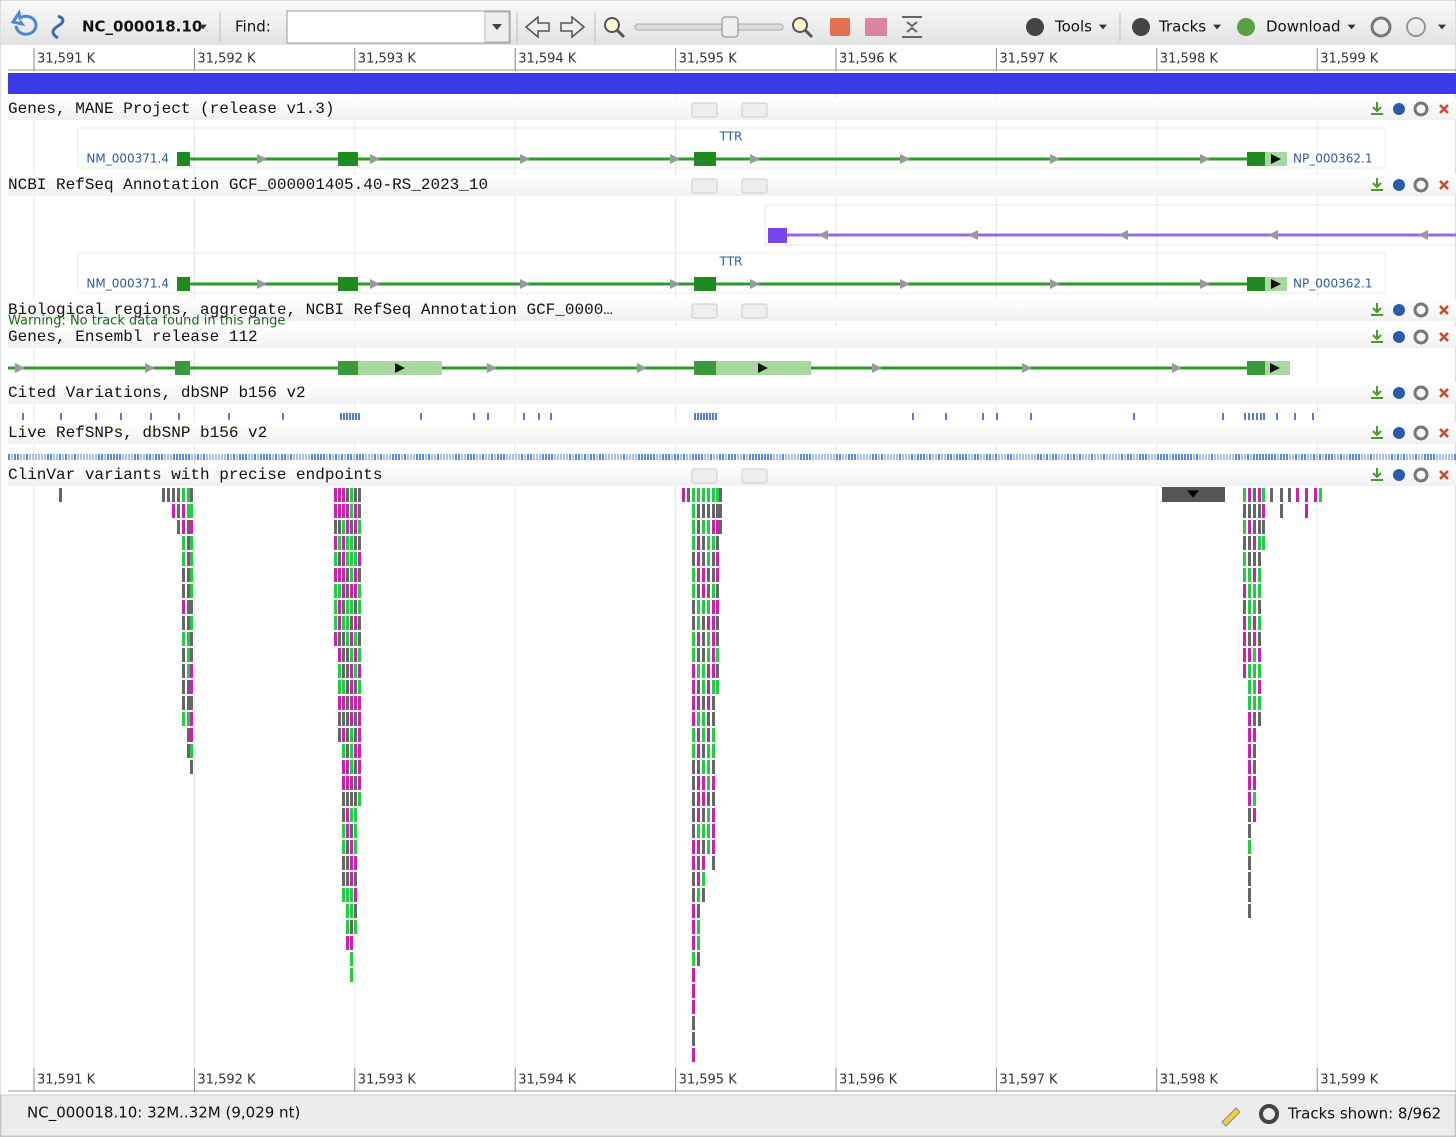  Describe the element at coordinates (24, 22) in the screenshot. I see `back-button` at that location.